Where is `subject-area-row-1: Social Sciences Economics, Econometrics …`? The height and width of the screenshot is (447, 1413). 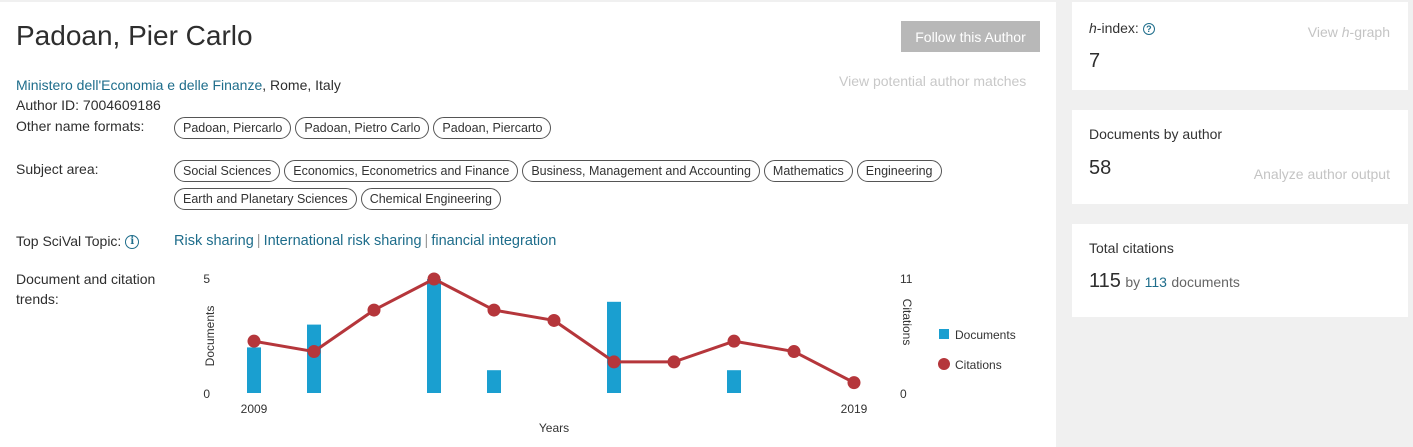 subject-area-row-1: Social Sciences Economics, Econometrics … is located at coordinates (558, 171).